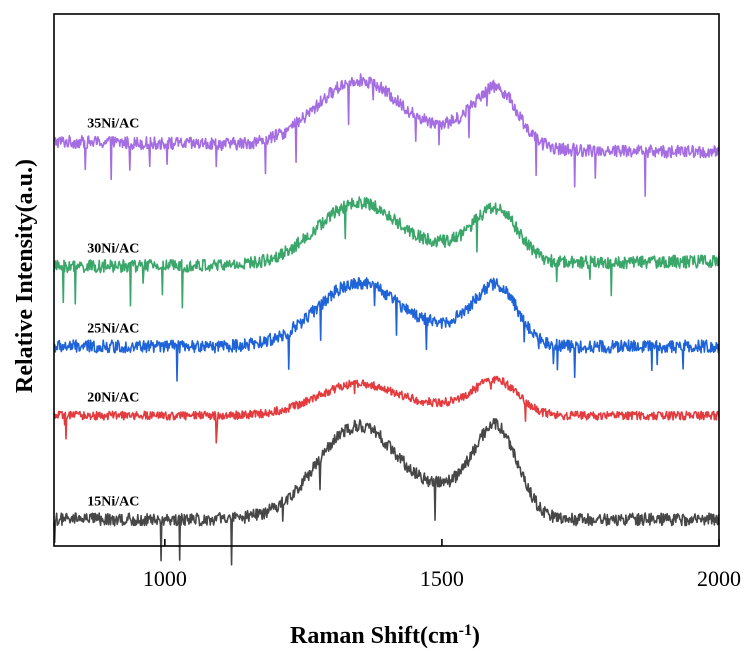  What do you see at coordinates (113, 313) in the screenshot?
I see `series-labels: 35Ni/AC 30Ni/AC 25Ni/AC 20Ni/AC 15Ni/AC` at bounding box center [113, 313].